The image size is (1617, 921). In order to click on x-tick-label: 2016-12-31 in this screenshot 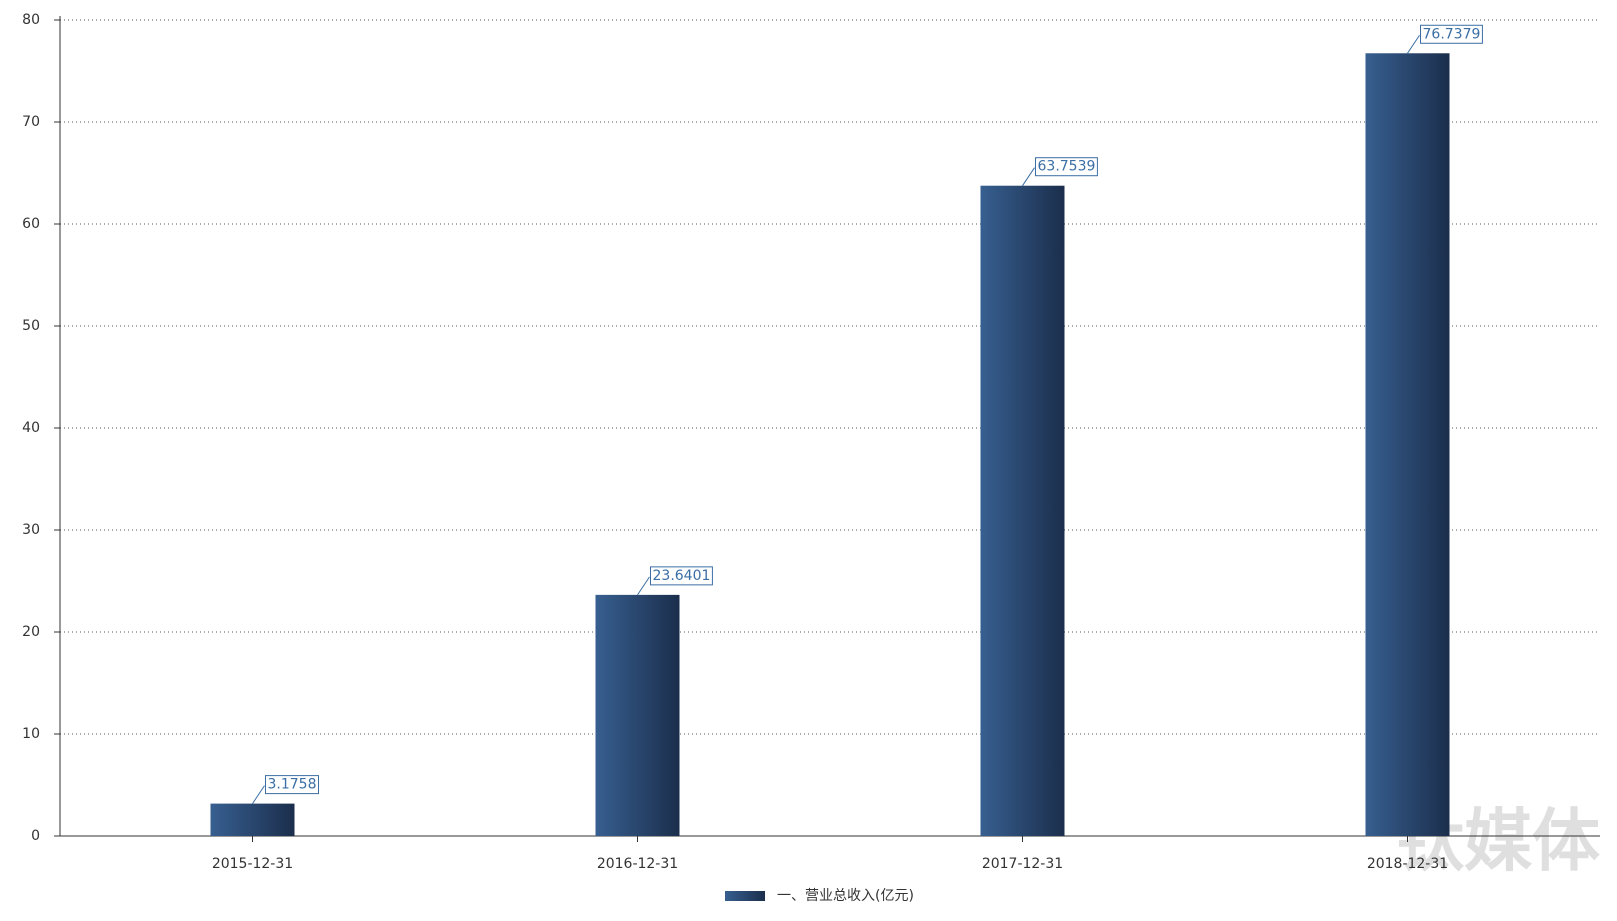, I will do `click(637, 864)`.